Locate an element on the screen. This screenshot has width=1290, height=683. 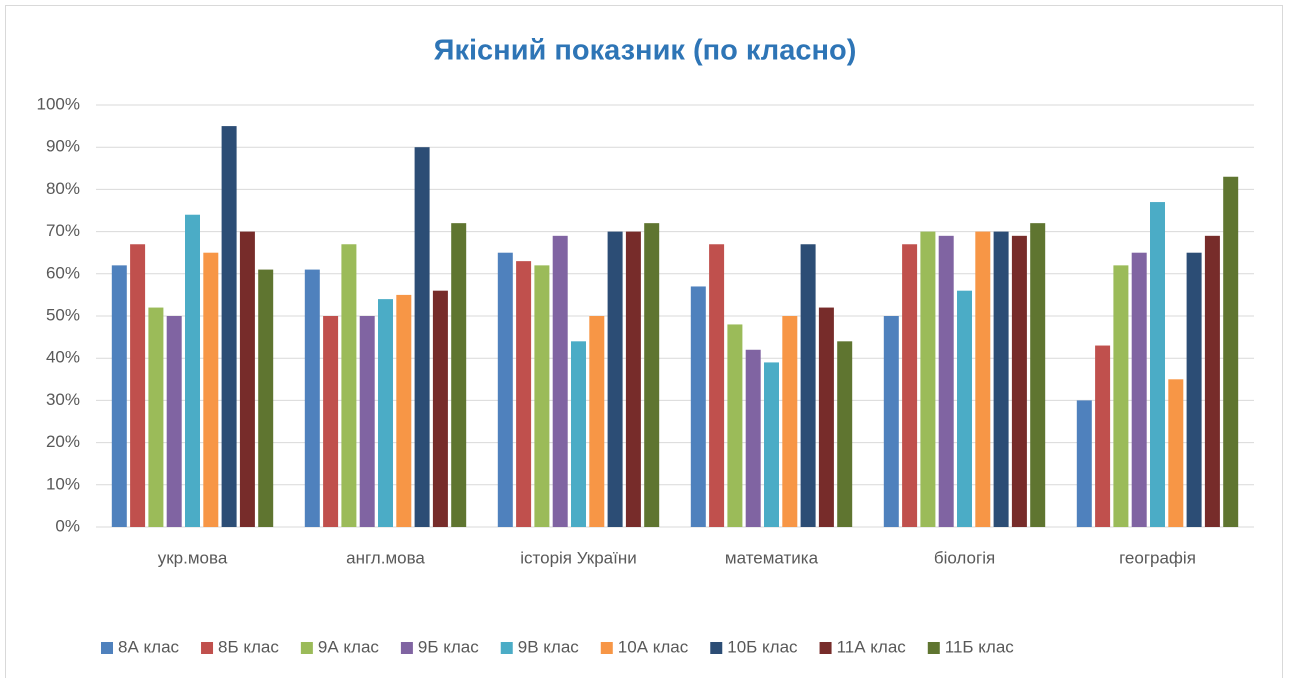
y-tick-label: 70% is located at coordinates (63, 230).